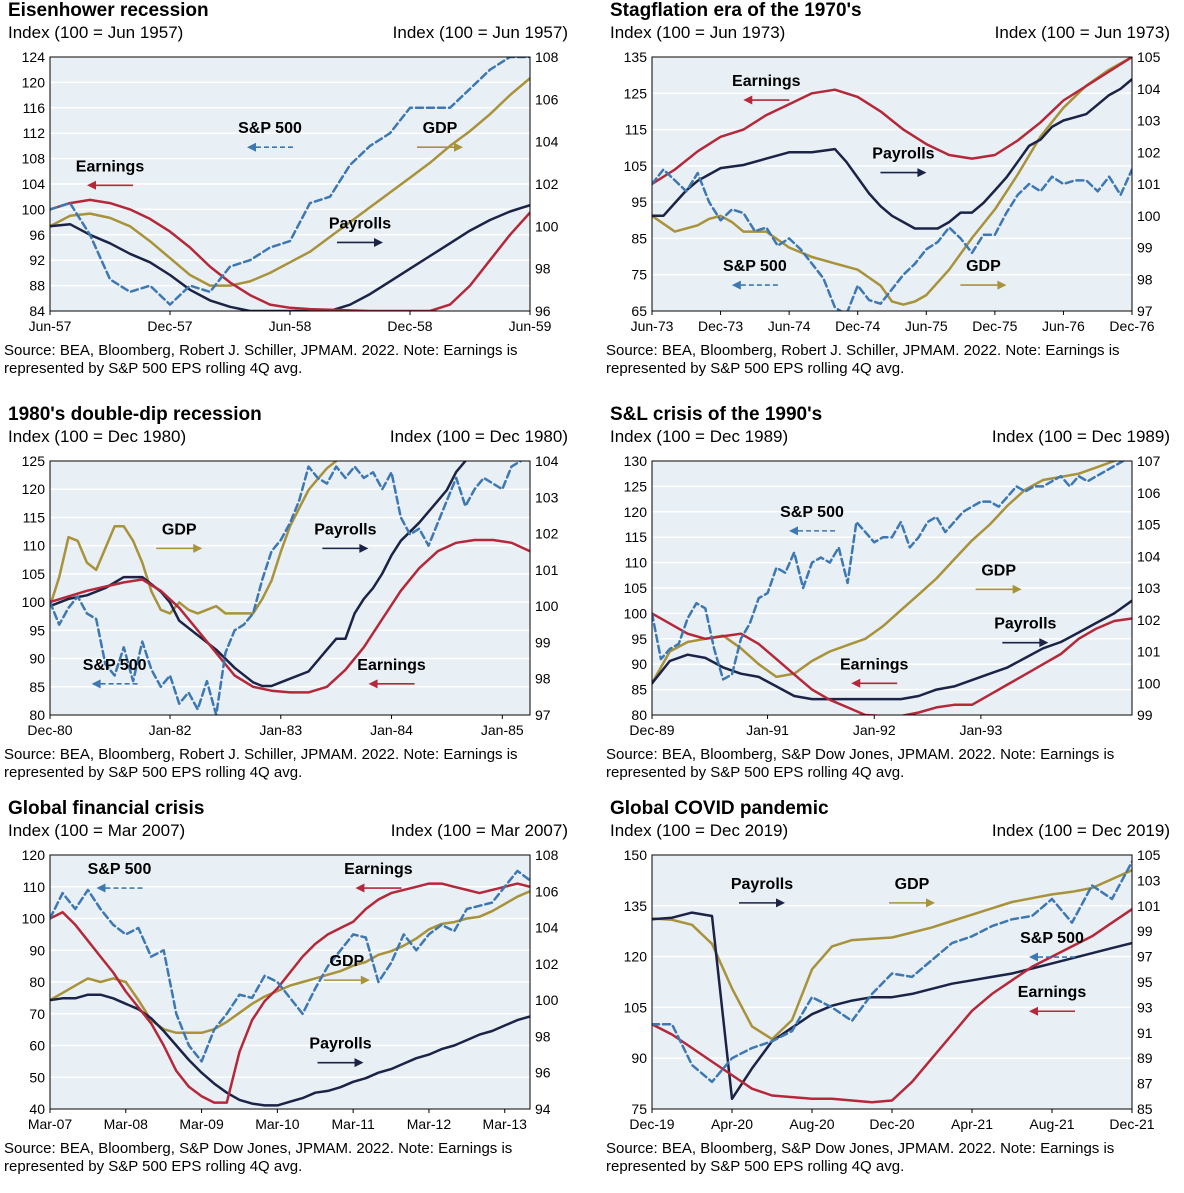 This screenshot has width=1184, height=1193. What do you see at coordinates (34, 57) in the screenshot?
I see `y-tick-label-left: 124` at bounding box center [34, 57].